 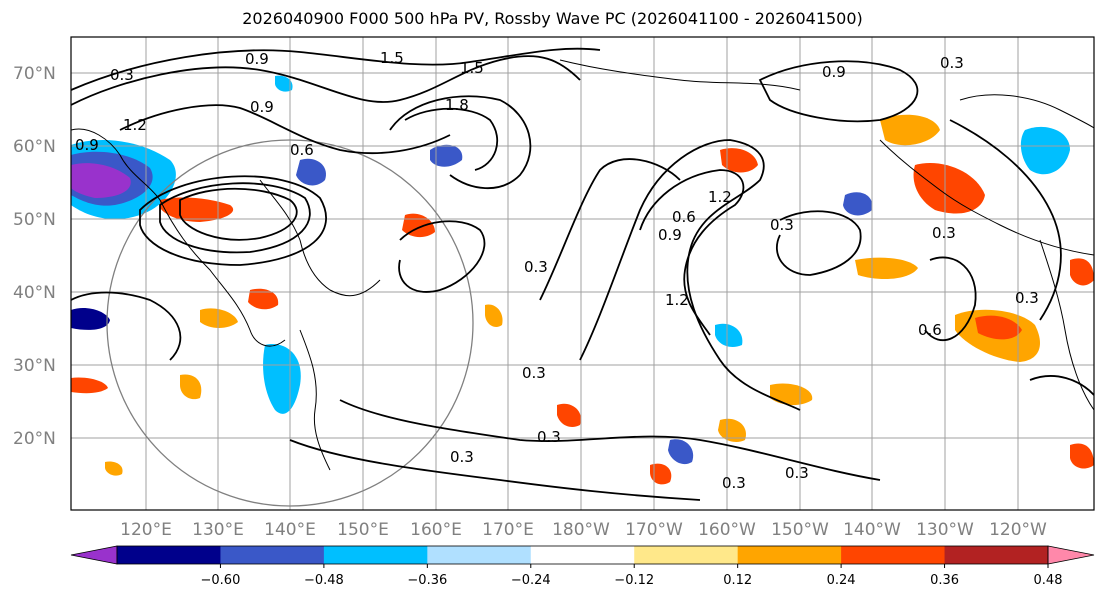 I want to click on colorbar-tick-label: 0.36, so click(x=944, y=580).